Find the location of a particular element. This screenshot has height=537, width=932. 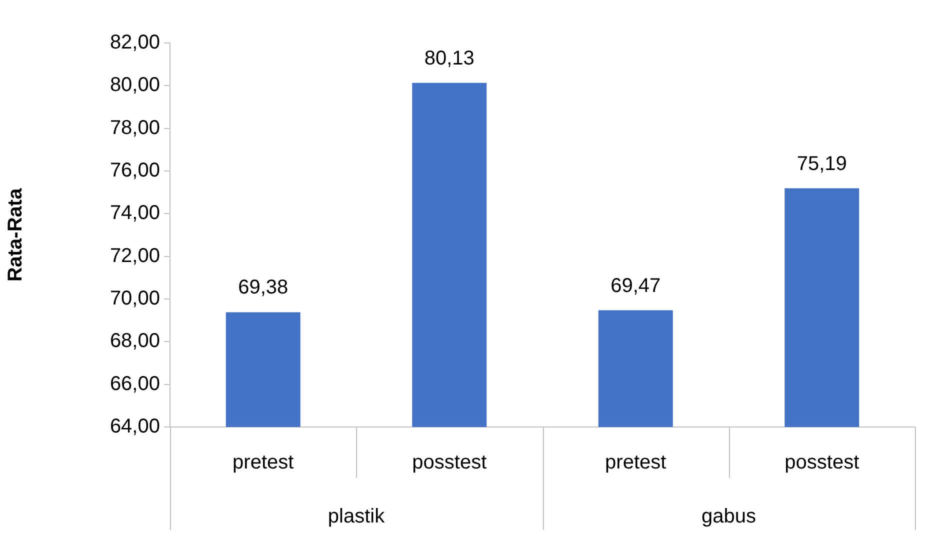

y-tick-label: 72,00 is located at coordinates (135, 255).